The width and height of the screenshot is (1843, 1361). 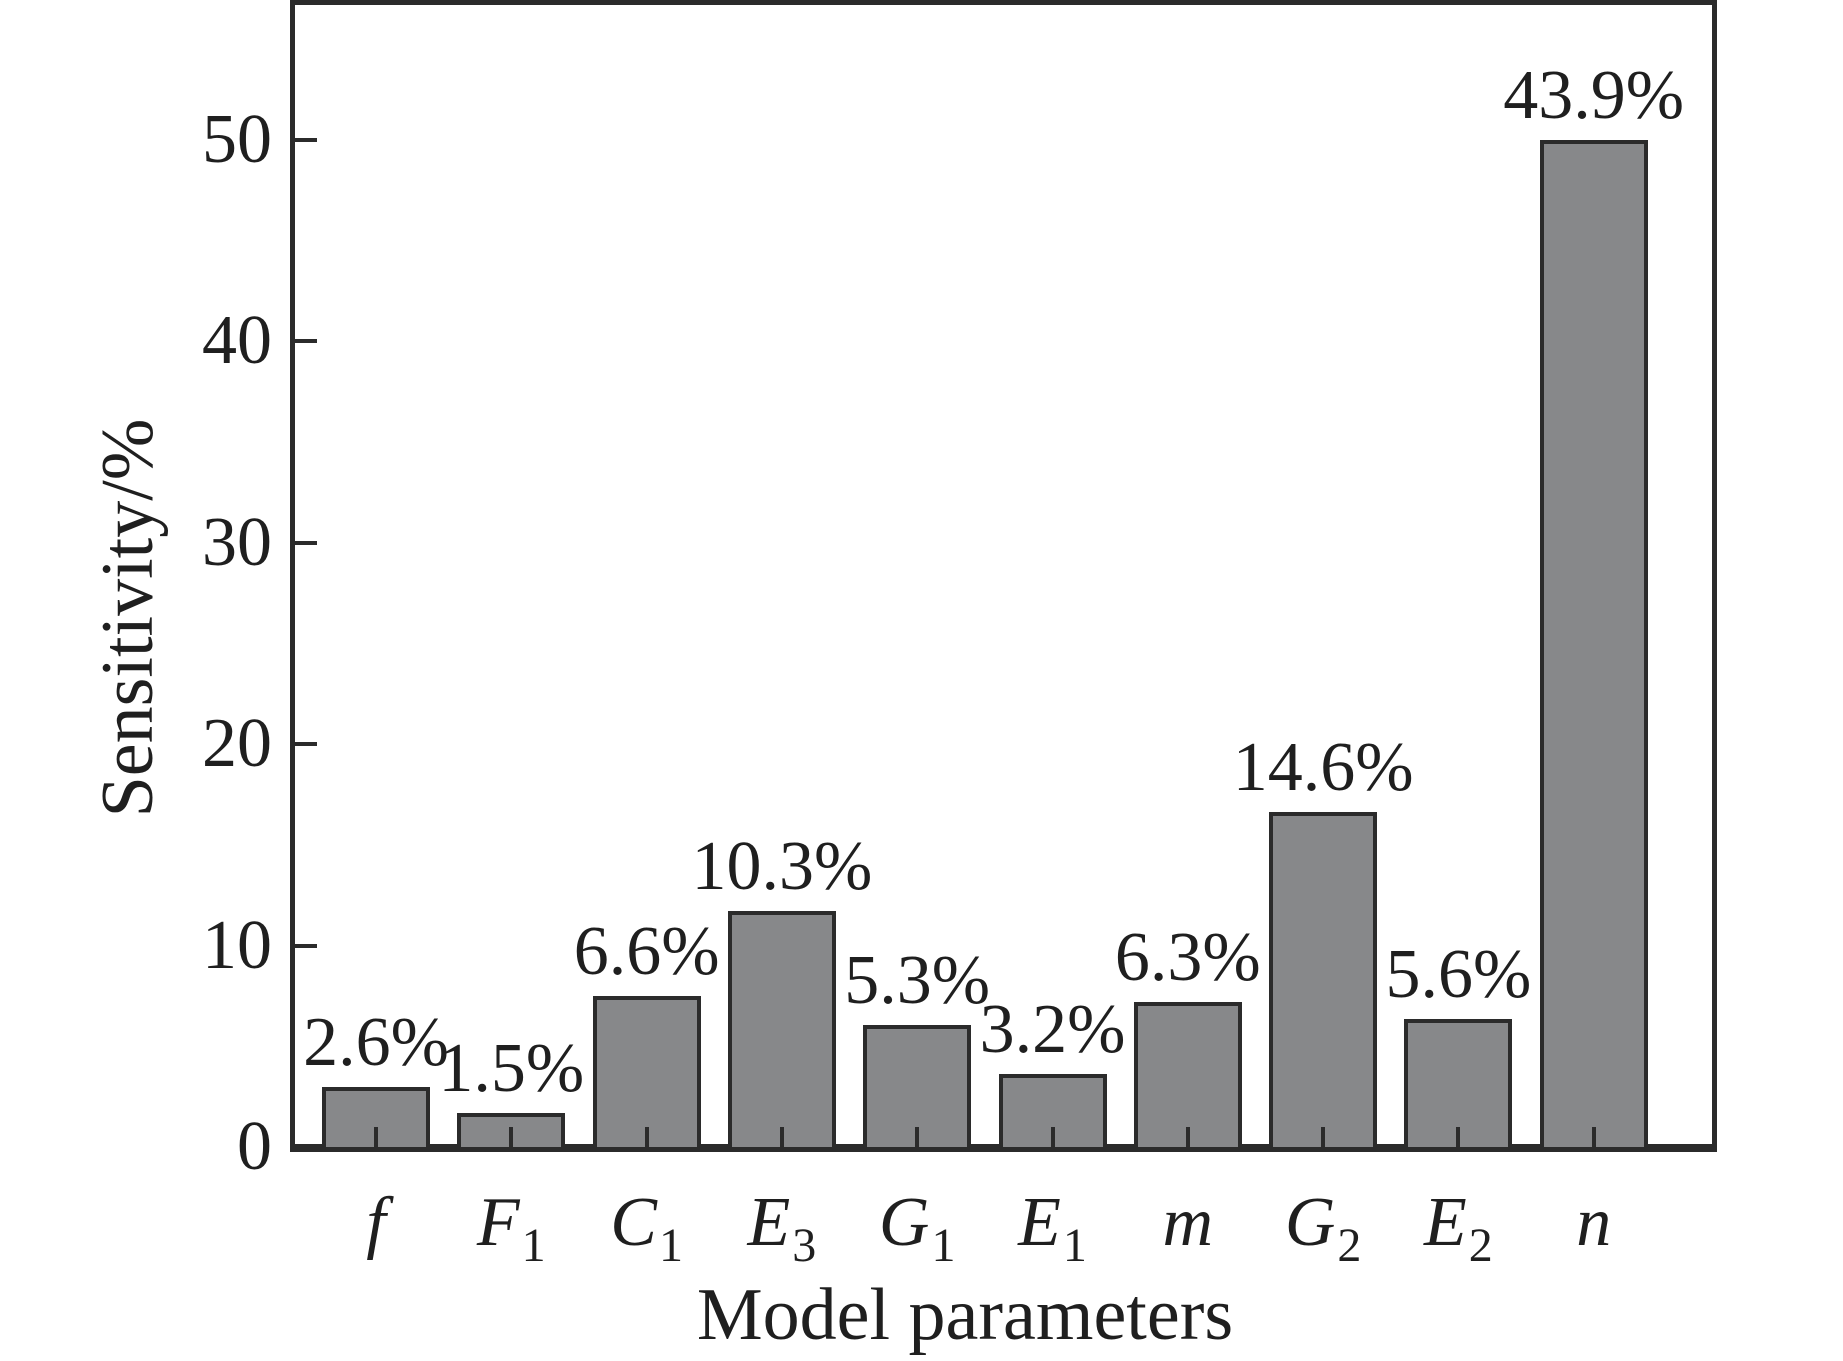 I want to click on x-tick-label-base: F, so click(x=498, y=1222).